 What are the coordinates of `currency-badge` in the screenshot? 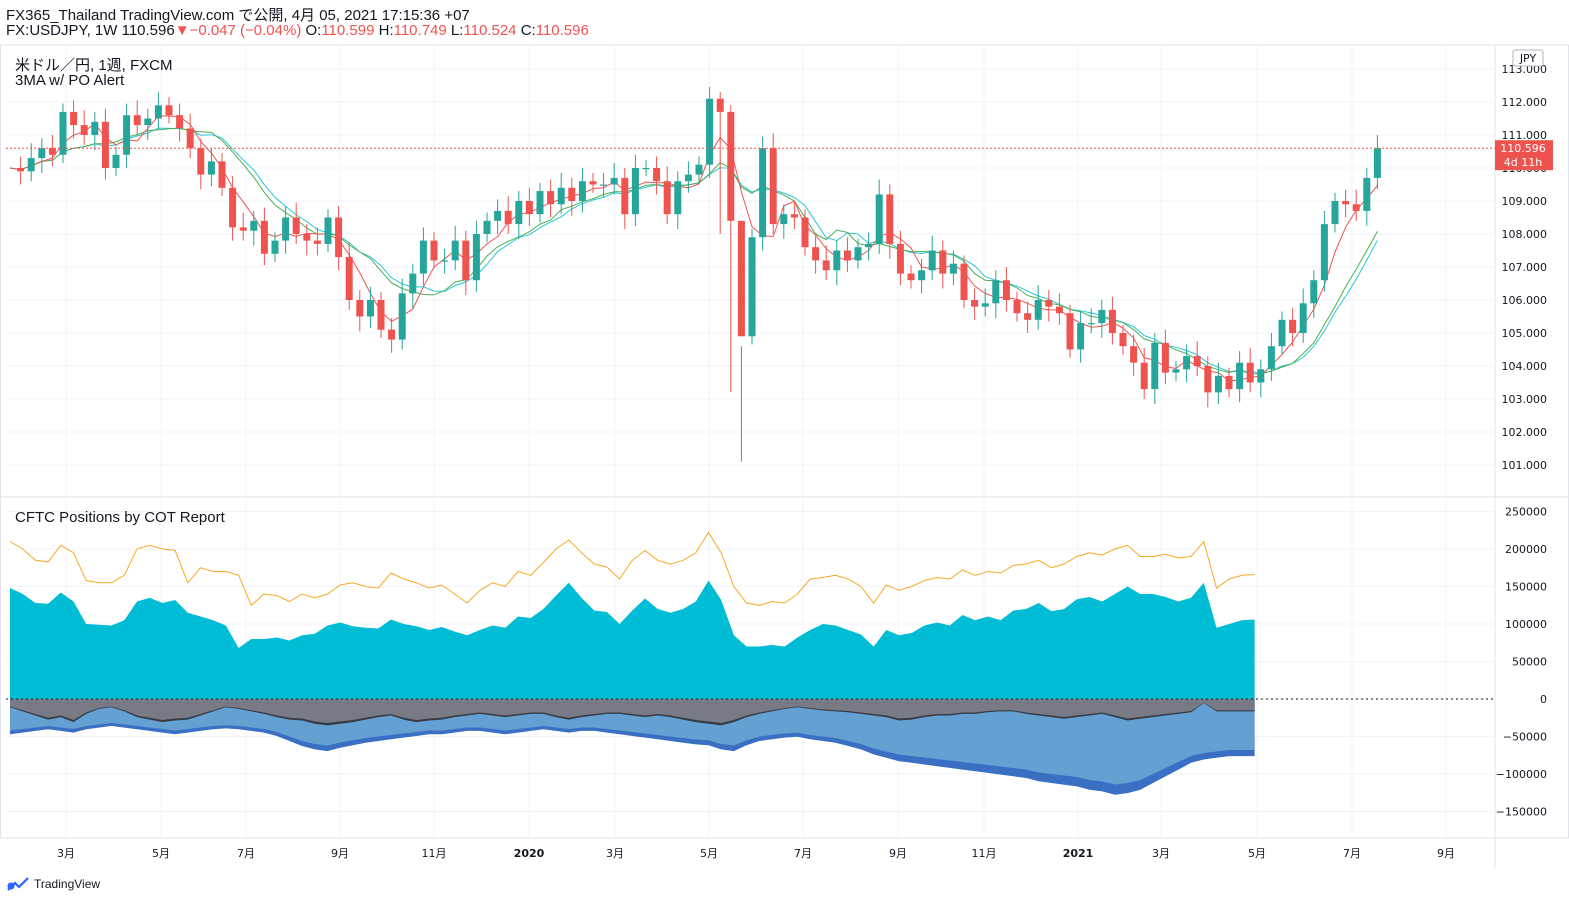 It's located at (1528, 58).